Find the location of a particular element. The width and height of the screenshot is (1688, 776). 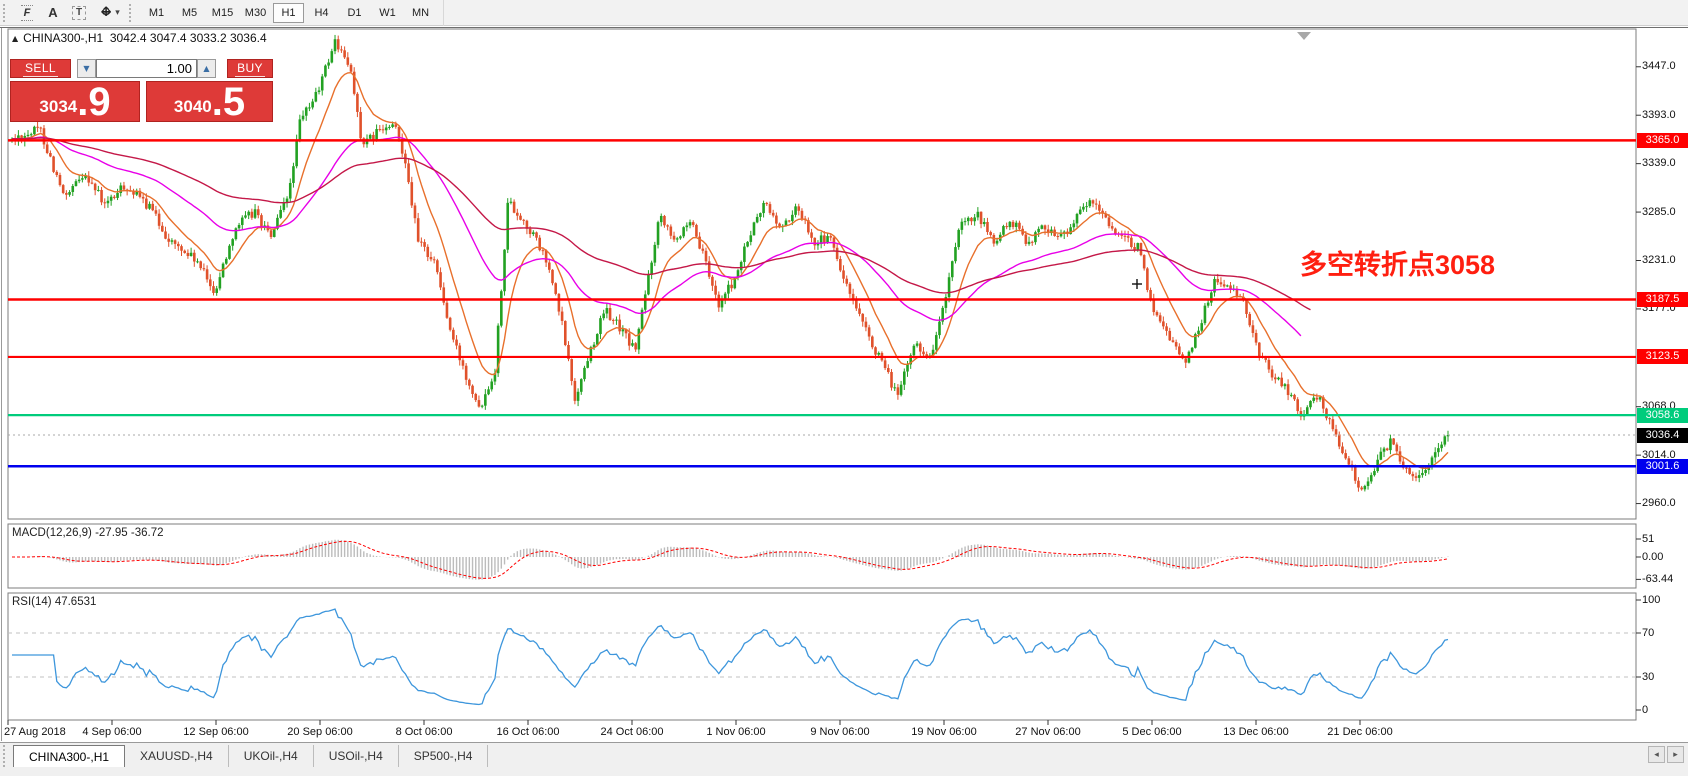

timeframe-button-h1: H1 is located at coordinates (288, 12).